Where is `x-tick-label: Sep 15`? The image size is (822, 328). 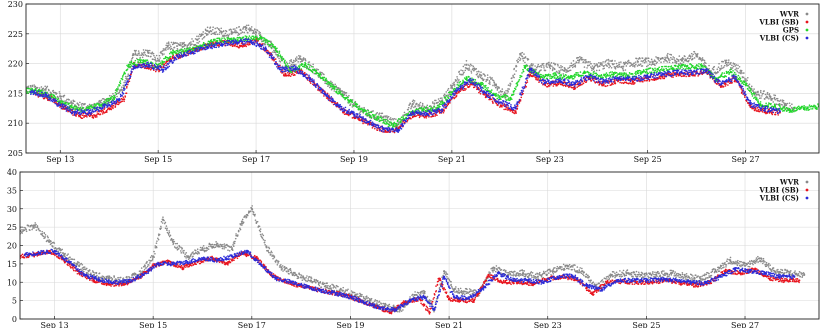 x-tick-label: Sep 15 is located at coordinates (158, 159).